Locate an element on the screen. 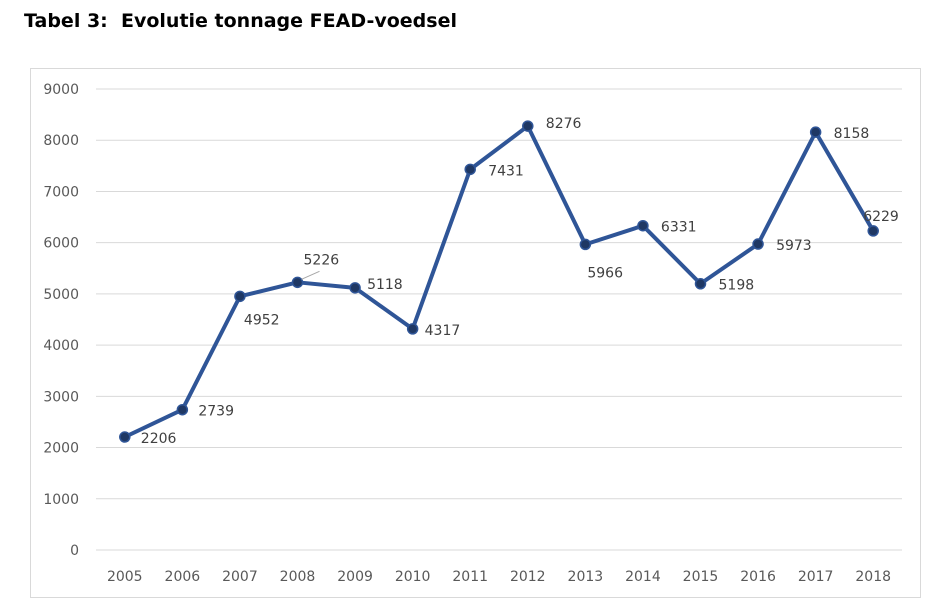 The height and width of the screenshot is (611, 936). x-tick-label: 2013 is located at coordinates (586, 577).